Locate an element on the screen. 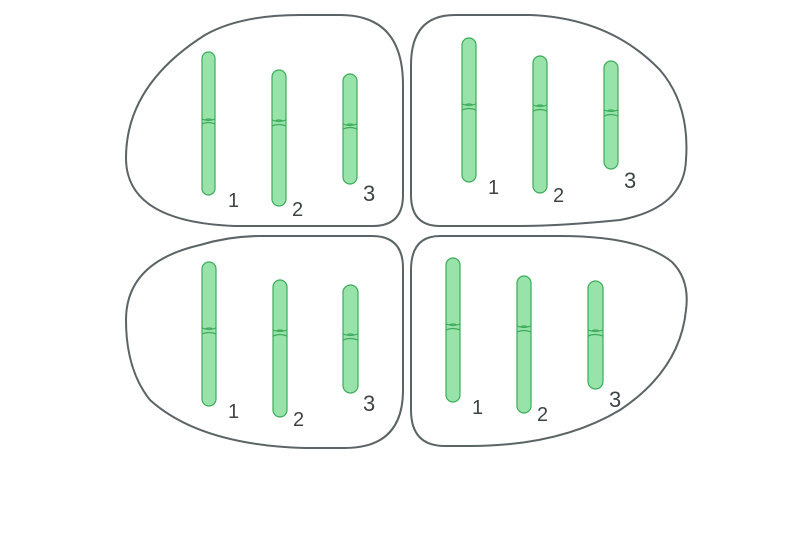  cell-bottom-left: 1 2 3 is located at coordinates (264, 342).